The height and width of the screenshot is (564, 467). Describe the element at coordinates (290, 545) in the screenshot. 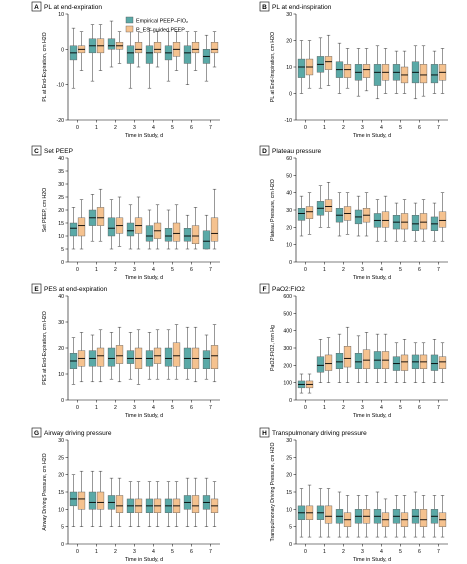

I see `y-tick-label: 0` at that location.